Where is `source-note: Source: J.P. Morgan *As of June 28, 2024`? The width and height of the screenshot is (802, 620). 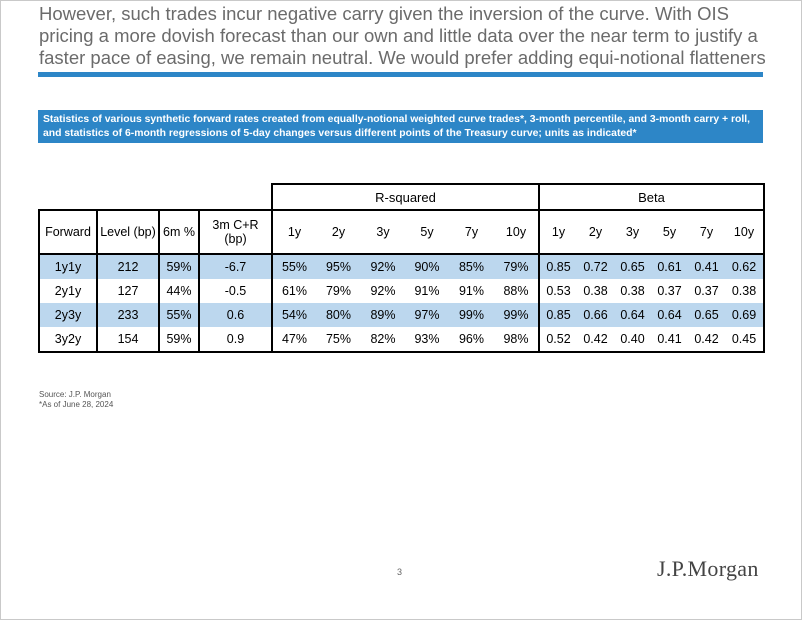 source-note: Source: J.P. Morgan *As of June 28, 2024 is located at coordinates (76, 400).